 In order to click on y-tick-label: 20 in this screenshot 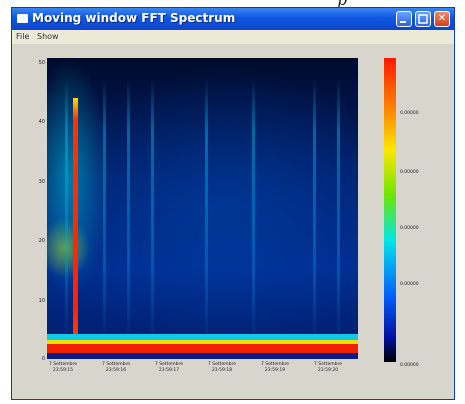, I will do `click(41, 241)`.